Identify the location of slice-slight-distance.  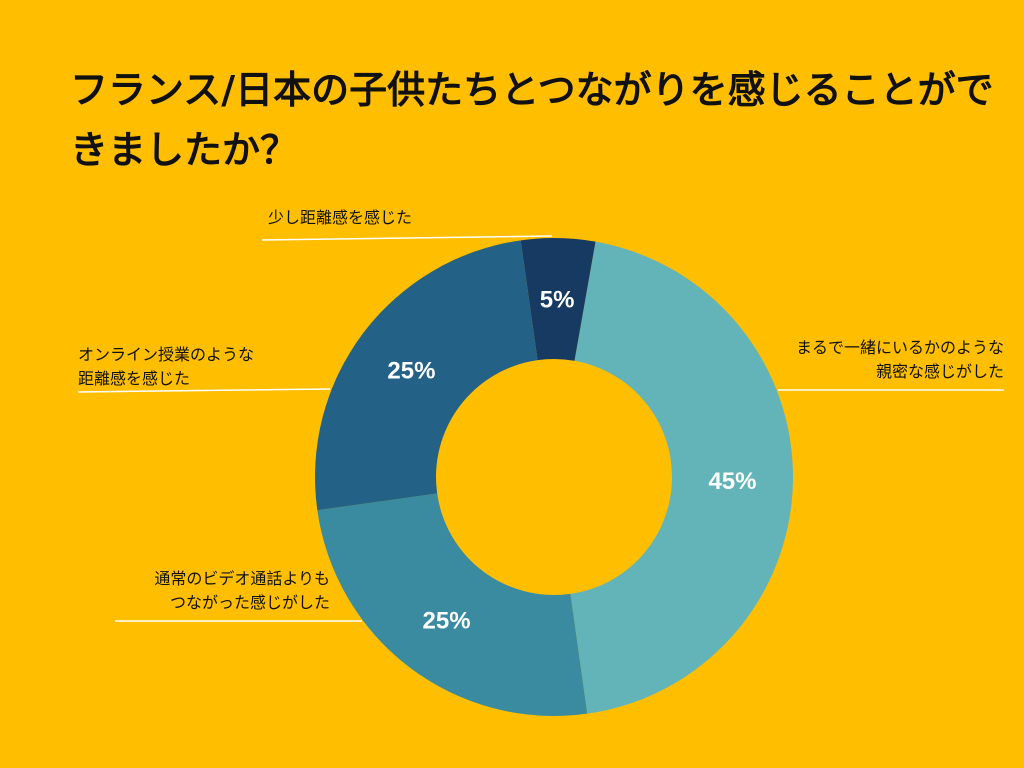
(558, 299).